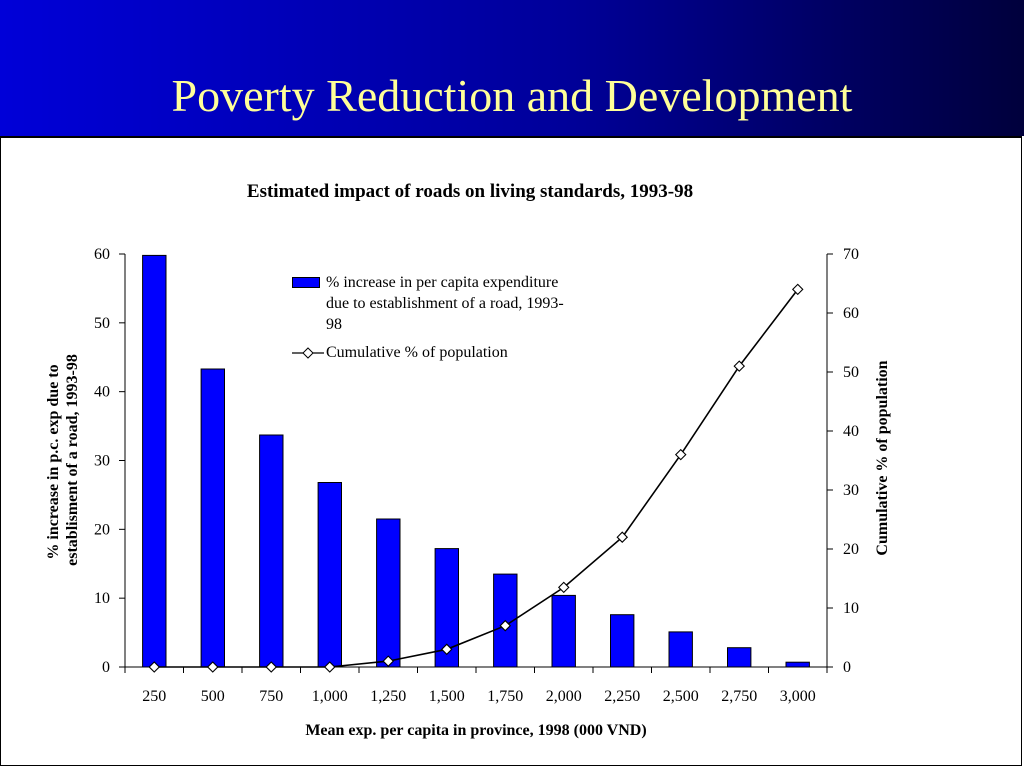  What do you see at coordinates (271, 696) in the screenshot?
I see `x-tick-label: 750` at bounding box center [271, 696].